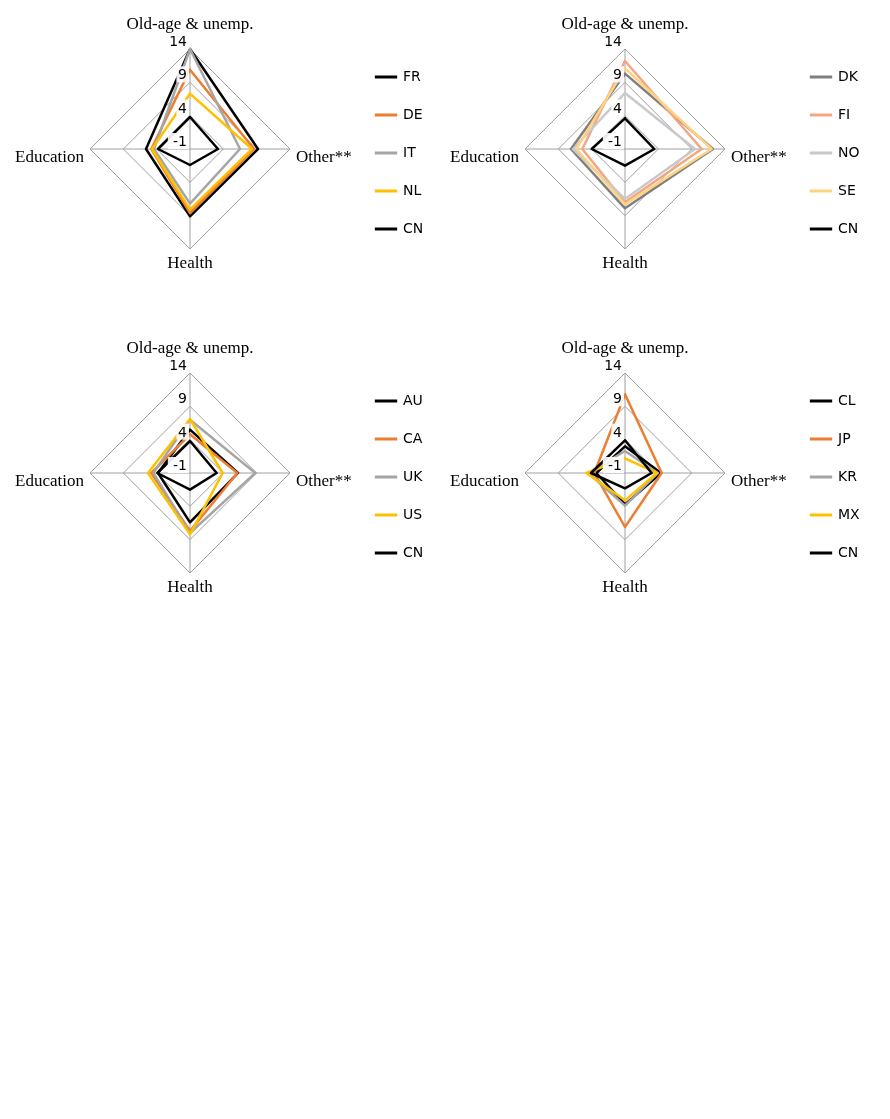 The image size is (890, 1119). Describe the element at coordinates (844, 438) in the screenshot. I see `legend-label: JP` at that location.